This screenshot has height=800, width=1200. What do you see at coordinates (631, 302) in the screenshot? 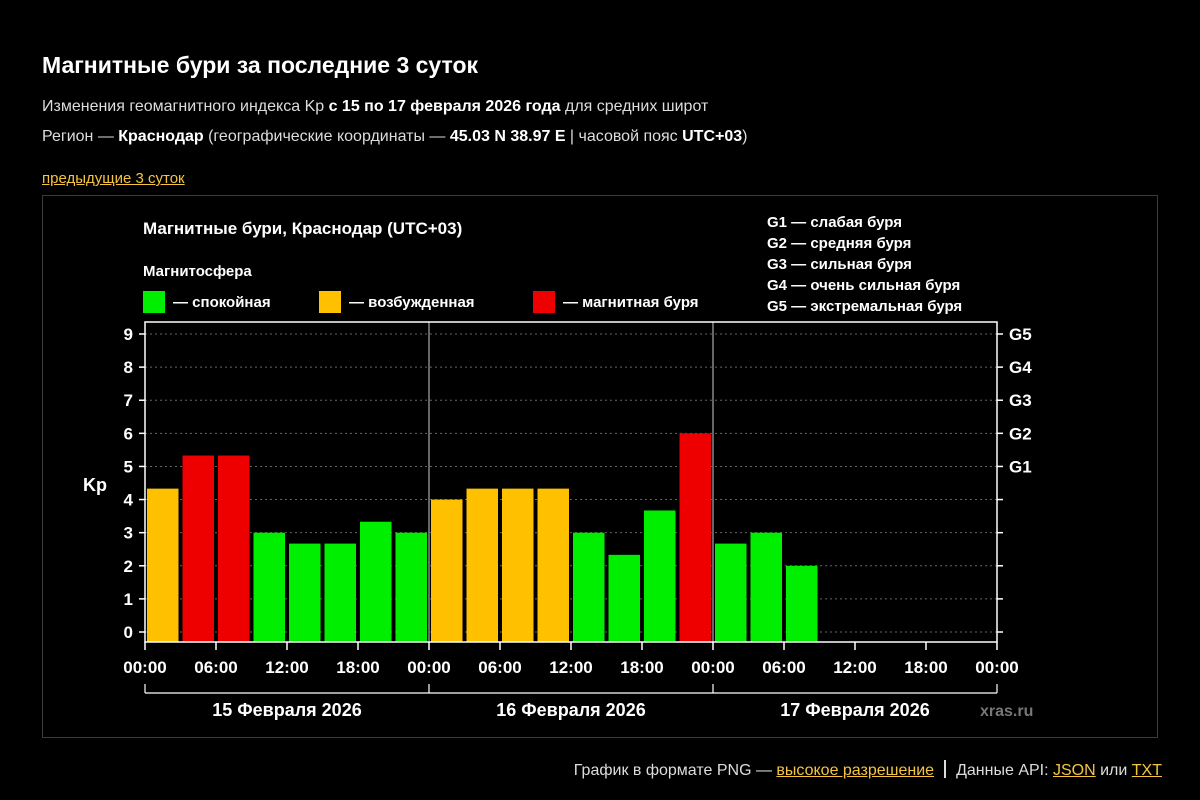
I see `legend-label: — магнитная буря` at bounding box center [631, 302].